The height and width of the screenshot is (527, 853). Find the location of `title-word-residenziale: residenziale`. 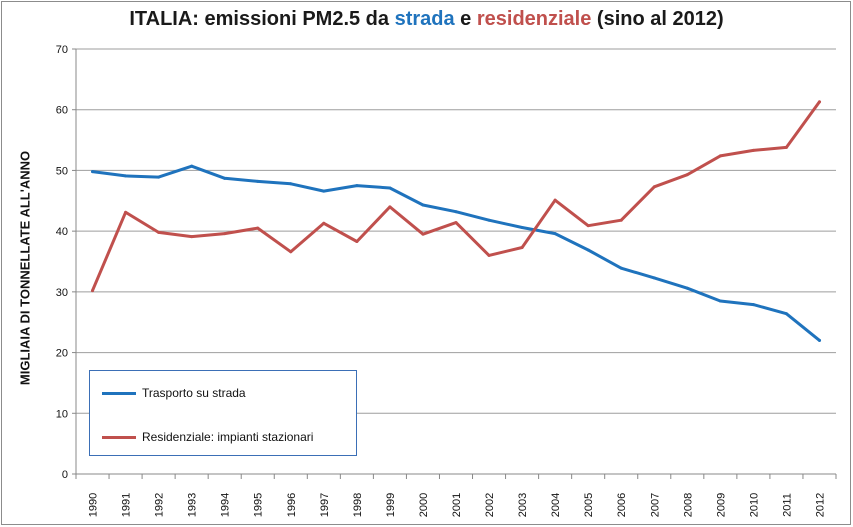

title-word-residenziale: residenziale is located at coordinates (534, 19).